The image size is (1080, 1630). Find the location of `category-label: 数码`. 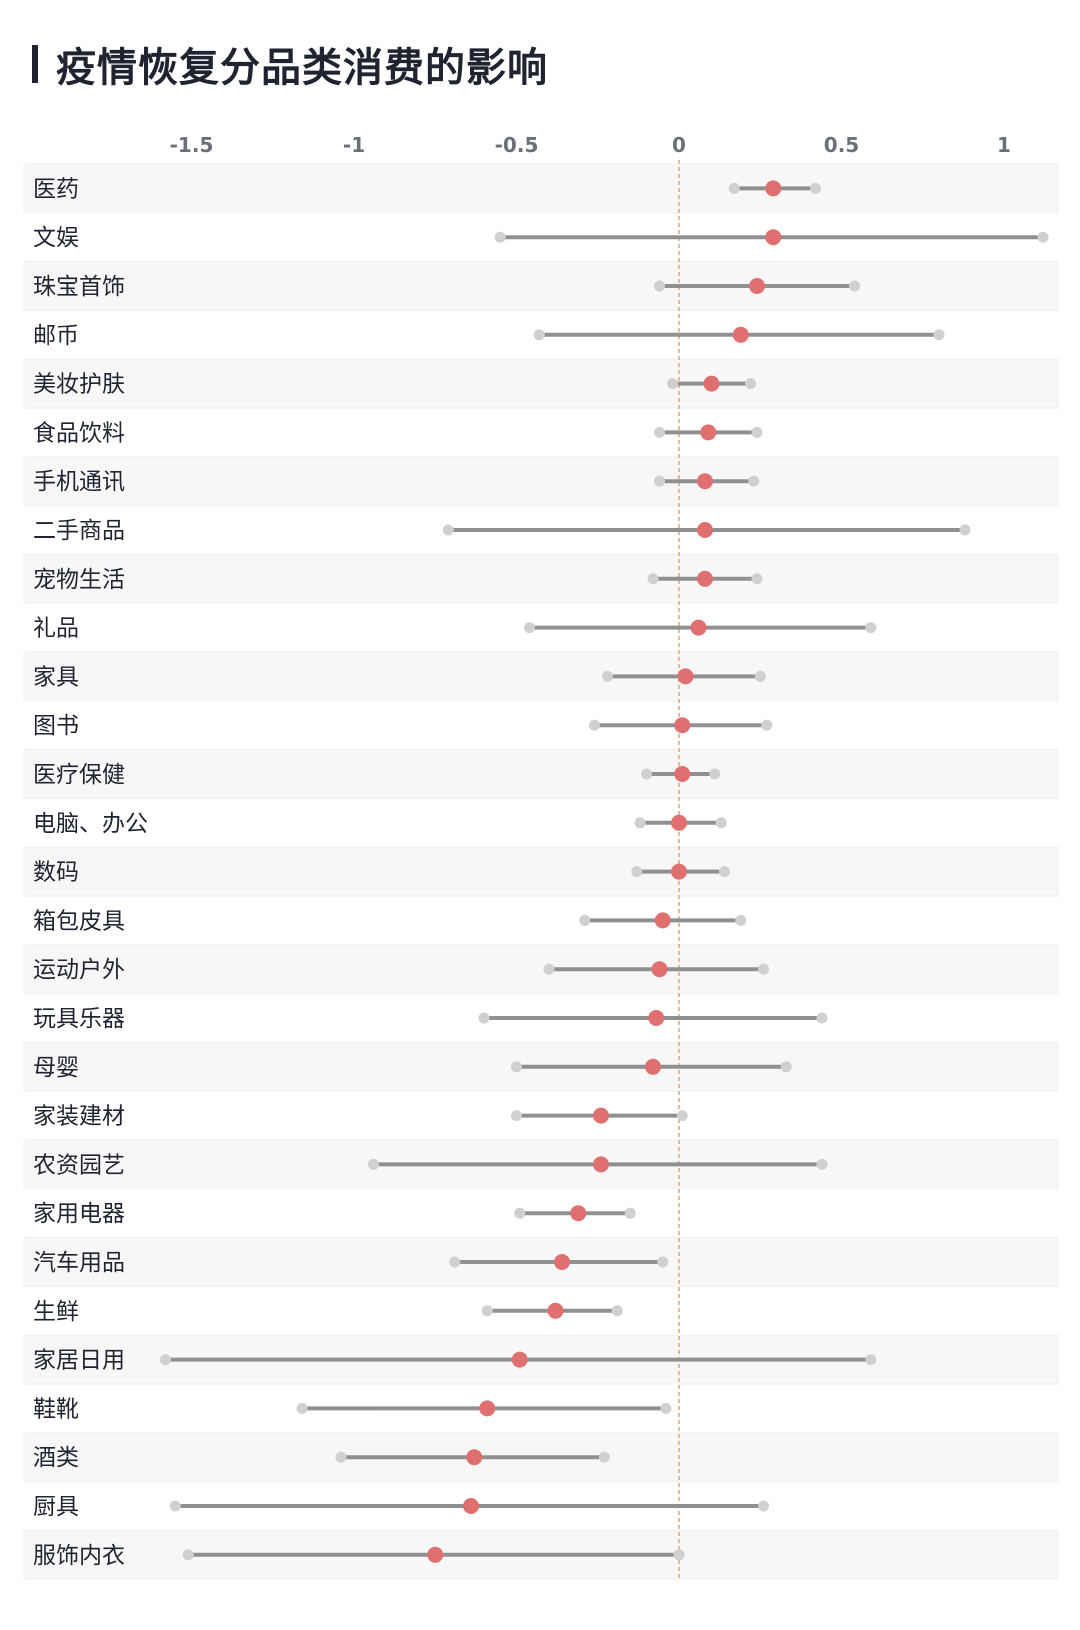

category-label: 数码 is located at coordinates (56, 873).